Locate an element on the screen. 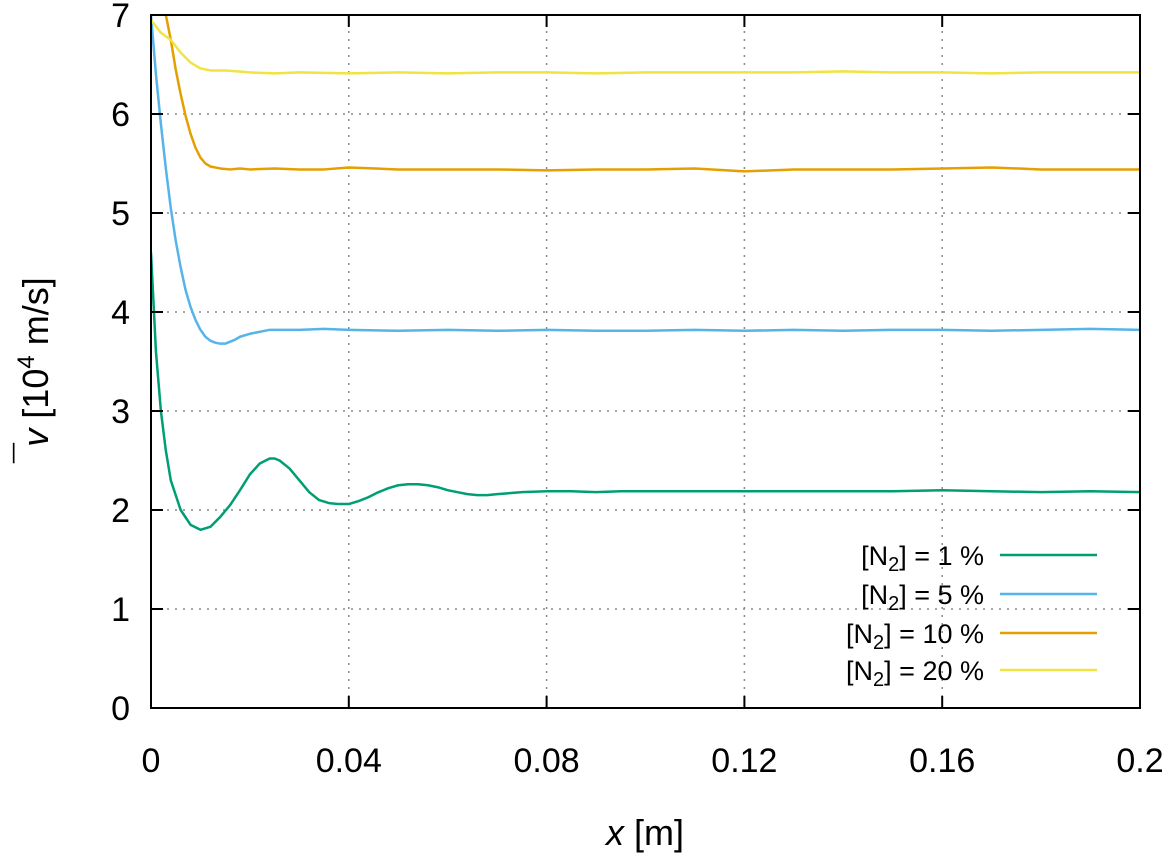  x-tick-label: 0.04 is located at coordinates (349, 761).